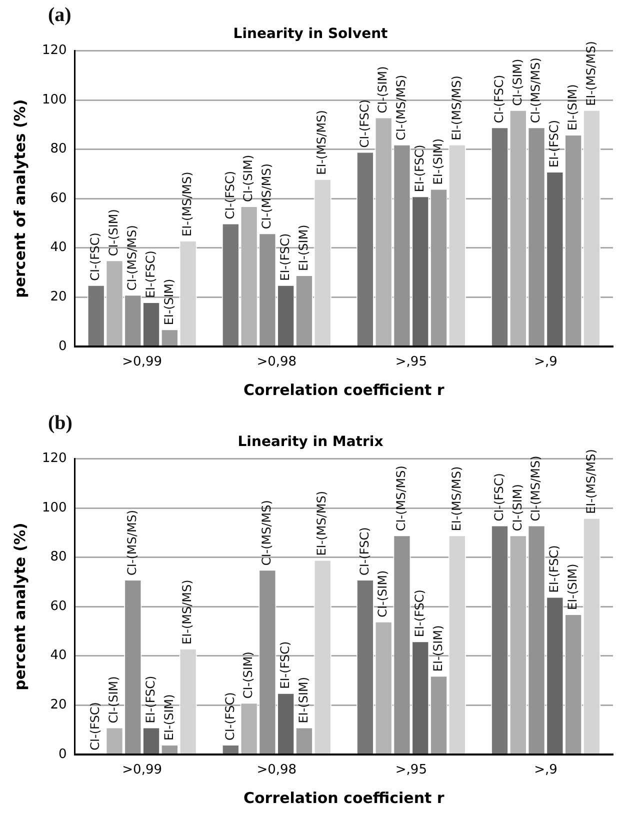 This screenshot has width=617, height=822. Describe the element at coordinates (310, 34) in the screenshot. I see `chart-title: Linearity in Solvent` at that location.